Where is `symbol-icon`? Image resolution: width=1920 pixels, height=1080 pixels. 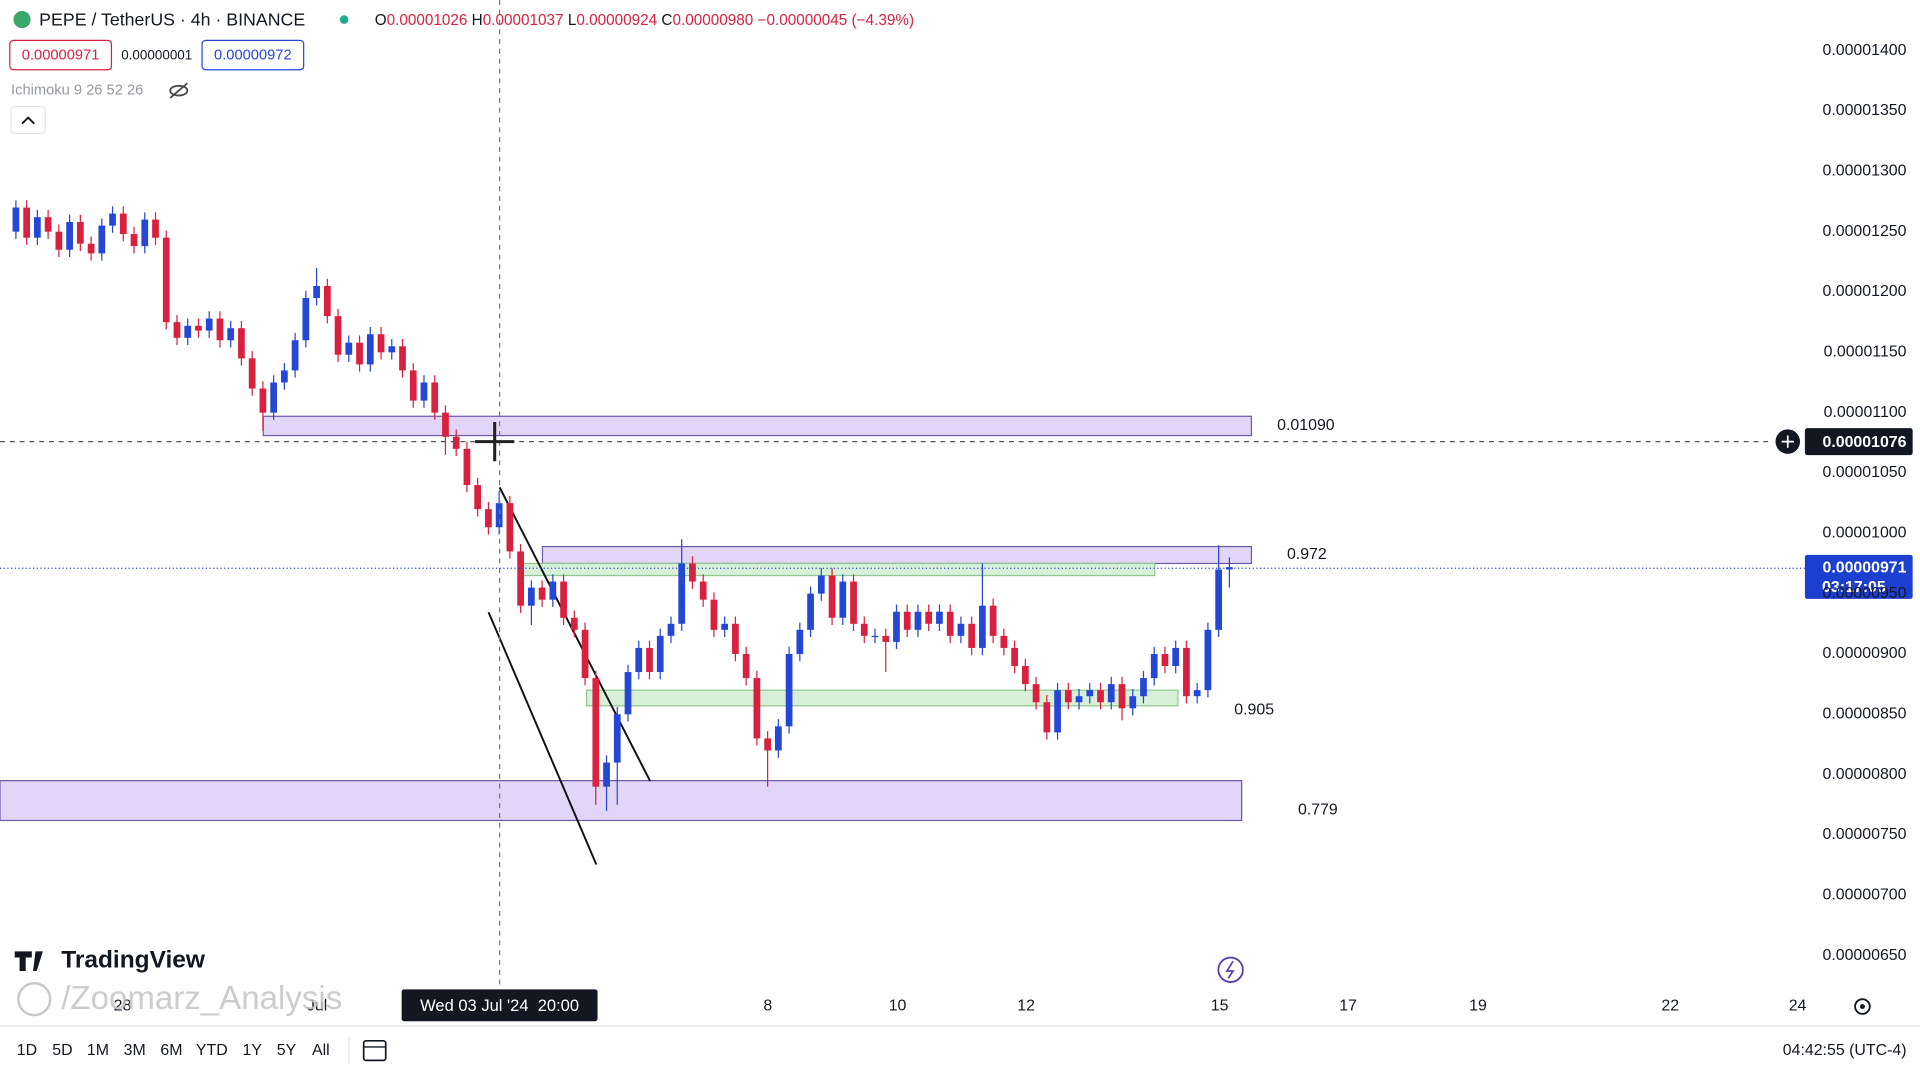
symbol-icon is located at coordinates (22, 20).